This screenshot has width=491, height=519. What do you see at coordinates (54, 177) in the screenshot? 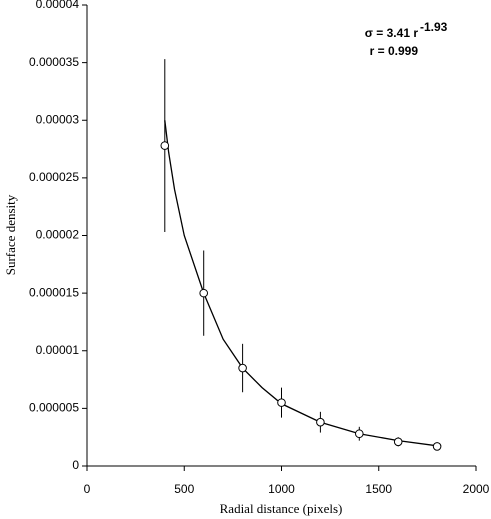
I see `y-tick-label: 0.000025` at bounding box center [54, 177].